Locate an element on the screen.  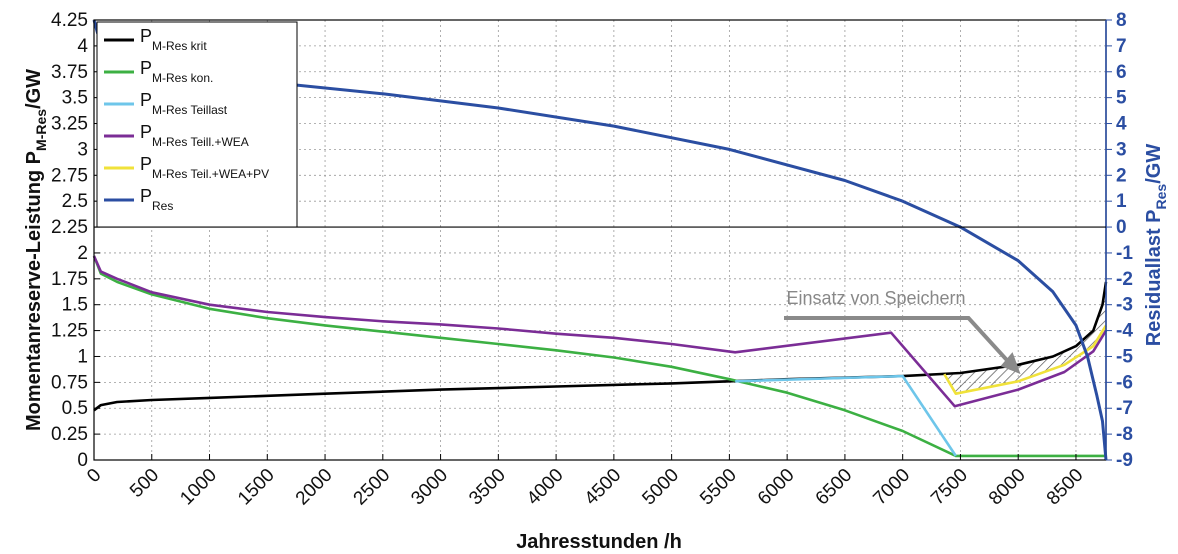
left-y-tick-label: 1 is located at coordinates (82, 356).